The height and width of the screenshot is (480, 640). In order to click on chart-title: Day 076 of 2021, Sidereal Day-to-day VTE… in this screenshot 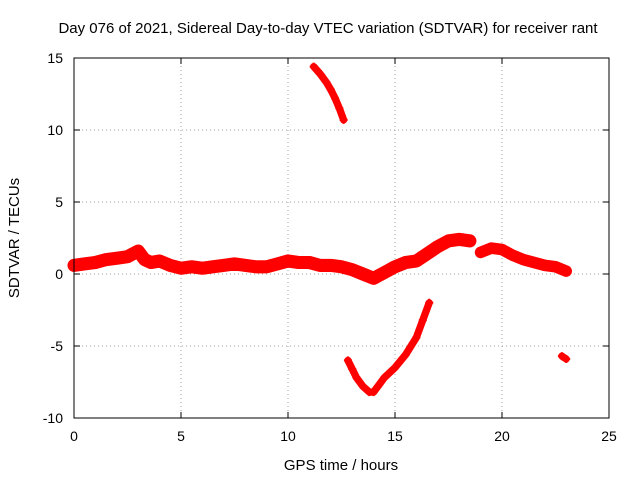, I will do `click(328, 28)`.